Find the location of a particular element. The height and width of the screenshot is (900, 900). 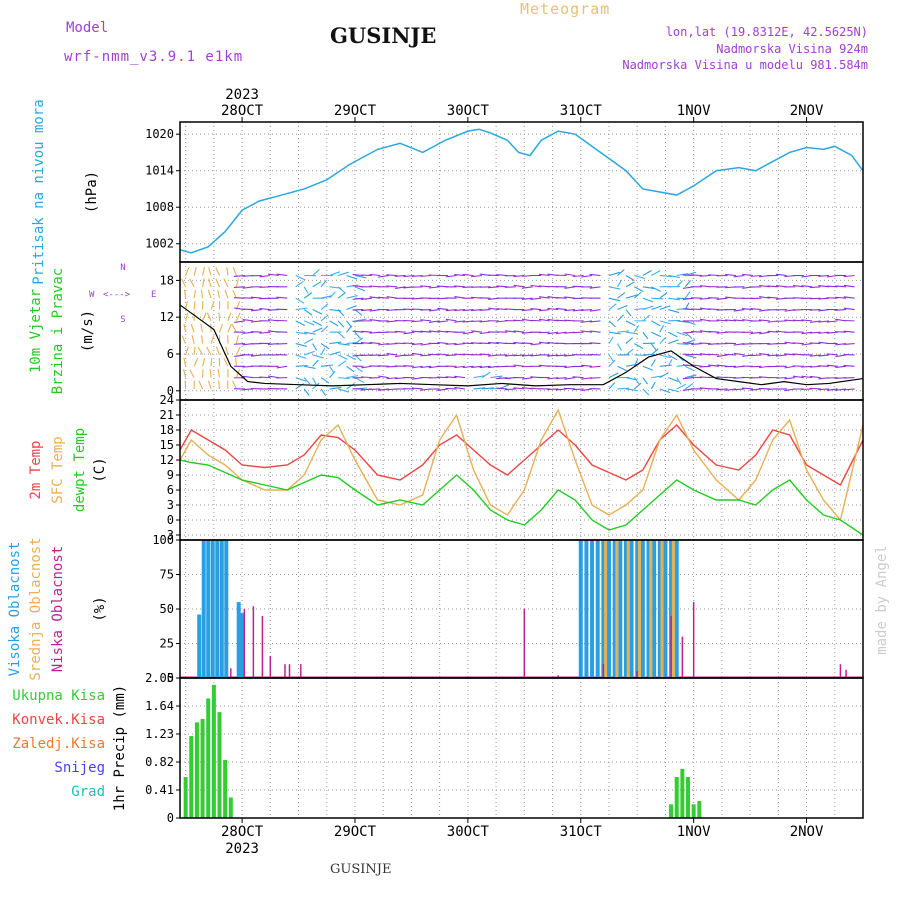

page-title: GUSINJE is located at coordinates (383, 35).